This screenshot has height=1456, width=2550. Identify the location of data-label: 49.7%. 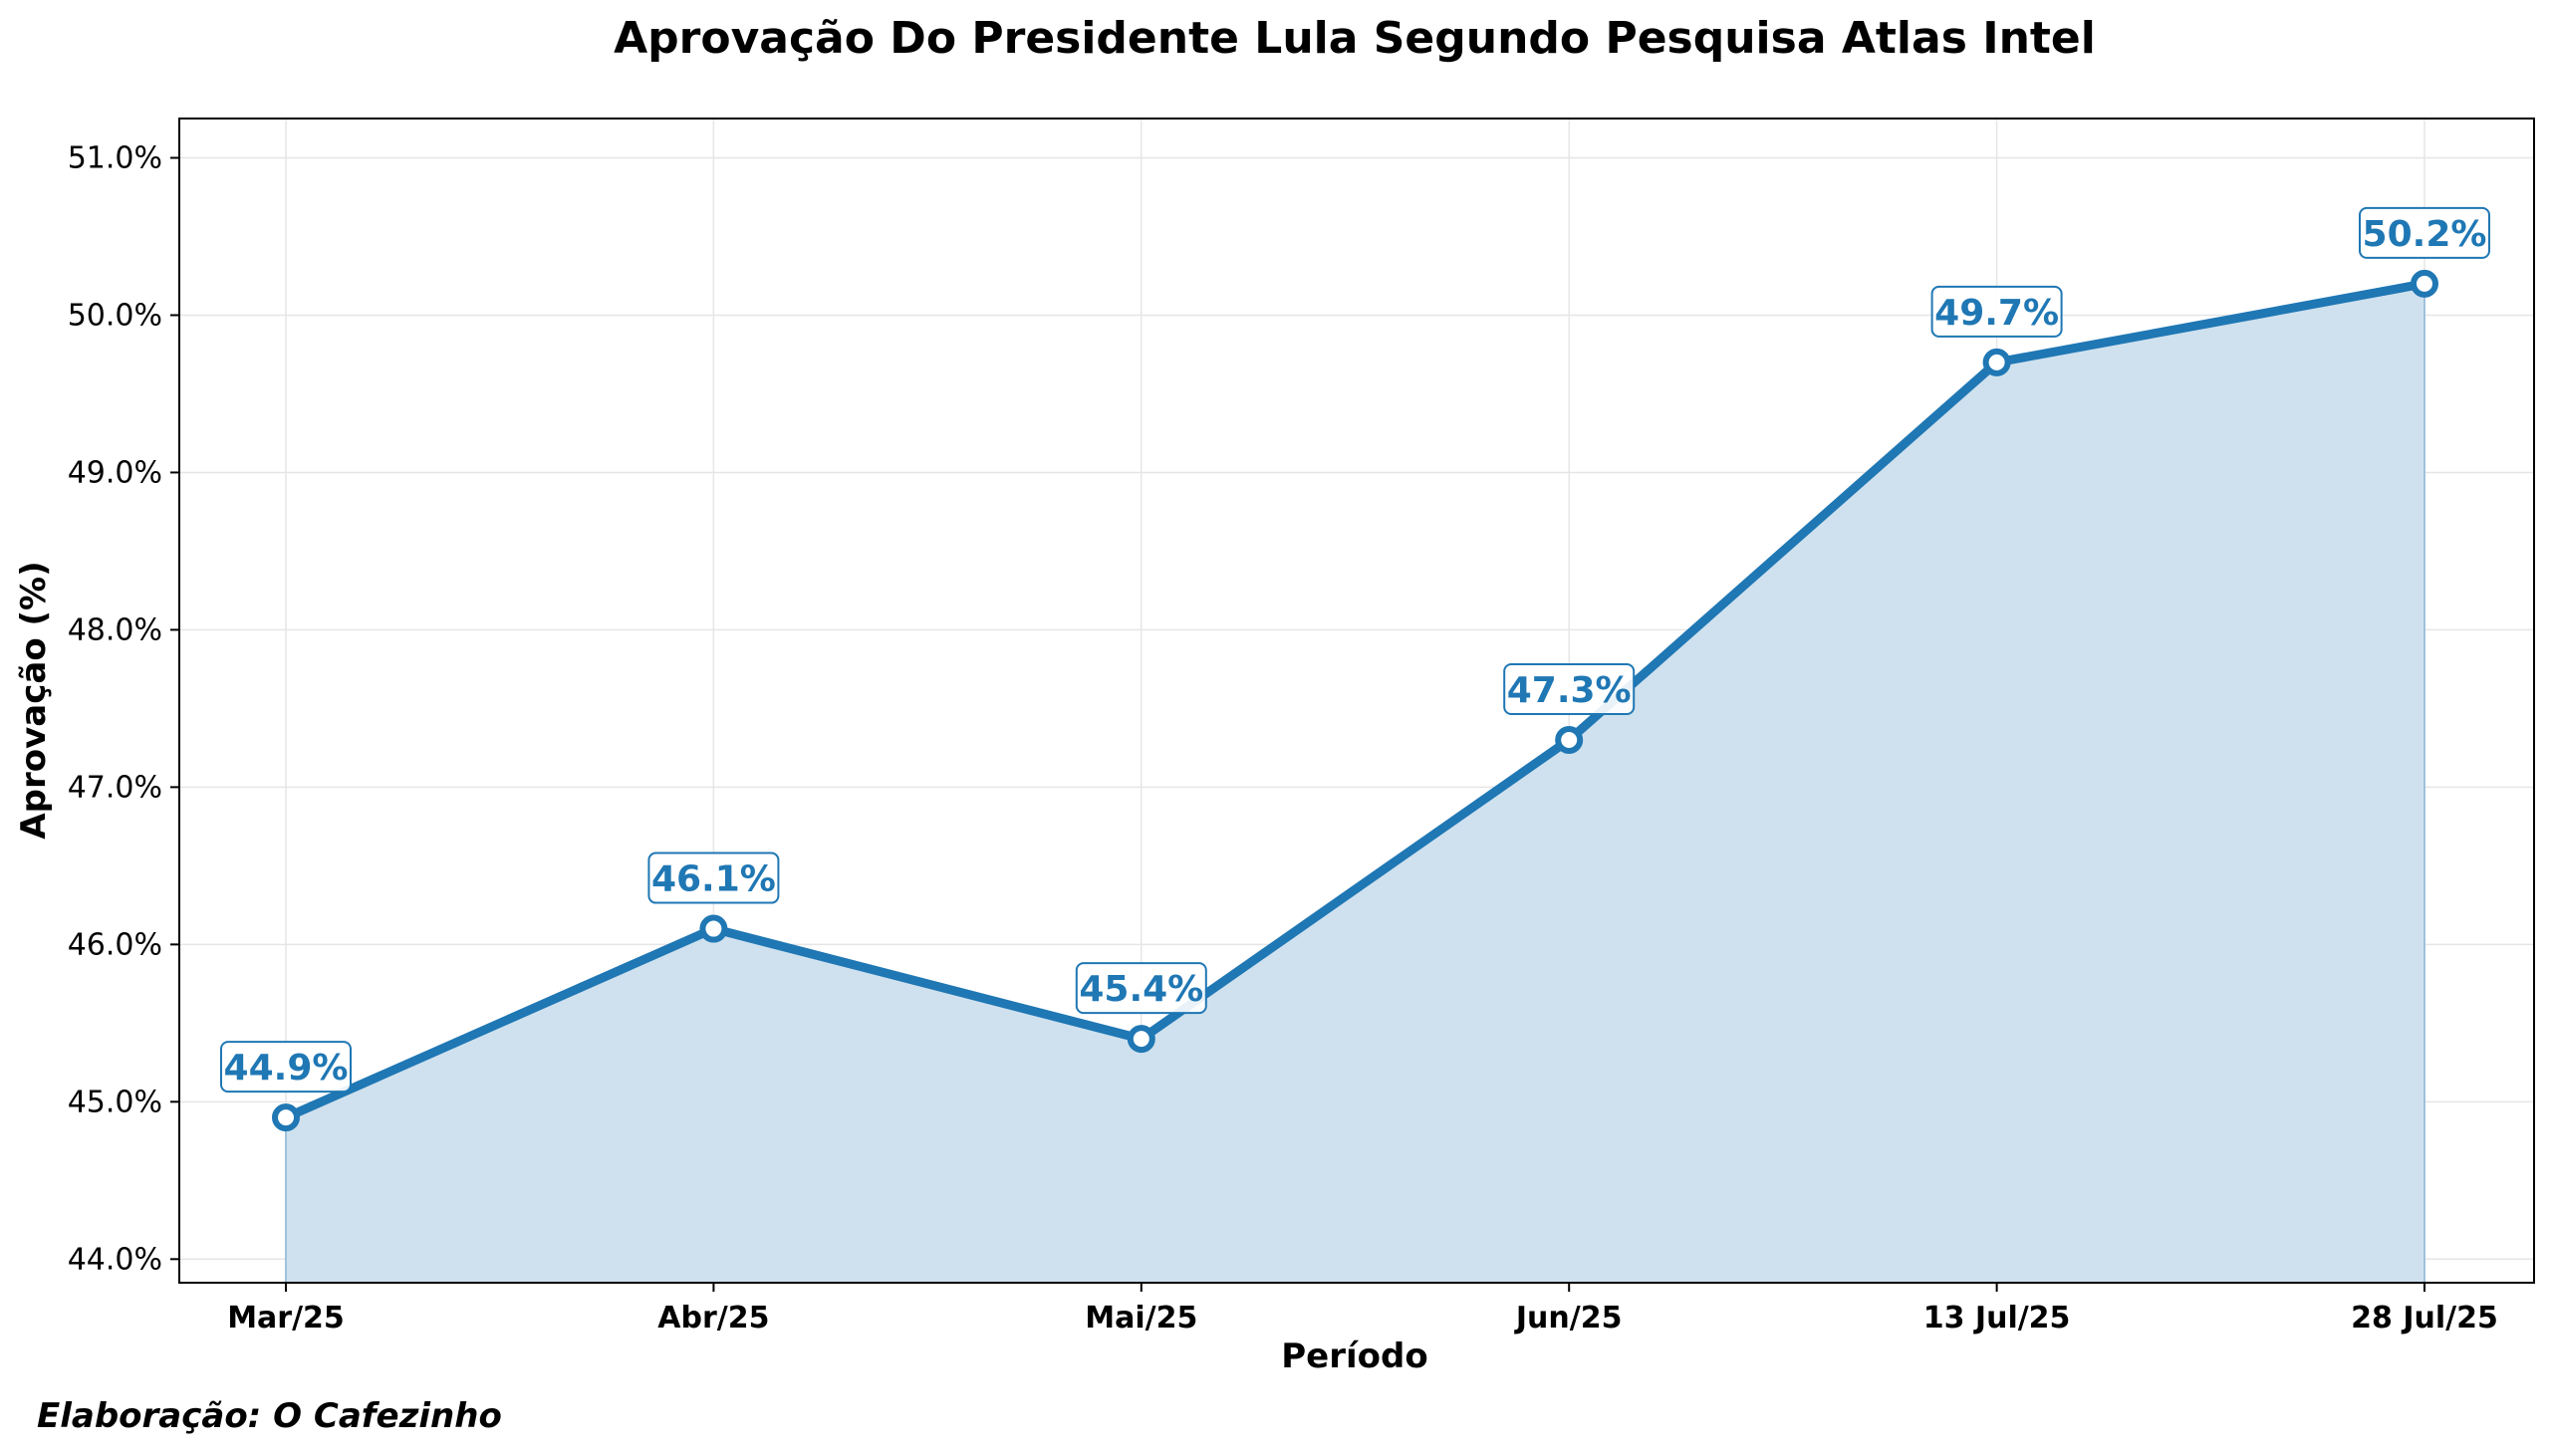
(1996, 313).